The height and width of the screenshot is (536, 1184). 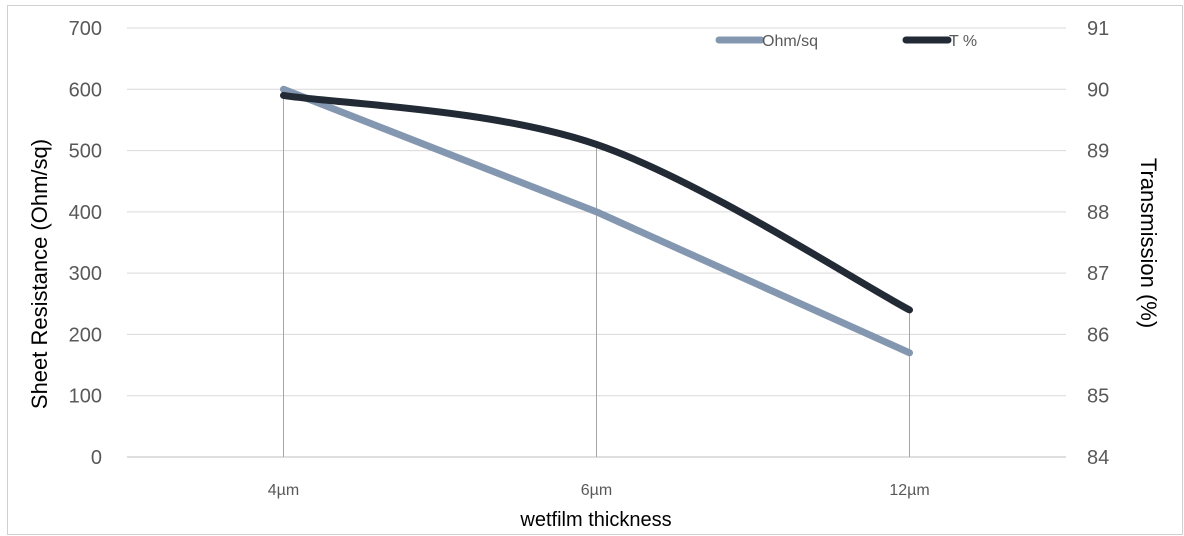 What do you see at coordinates (1098, 243) in the screenshot?
I see `right-axis-ticks: 84 85 86 87 88 89 90 91` at bounding box center [1098, 243].